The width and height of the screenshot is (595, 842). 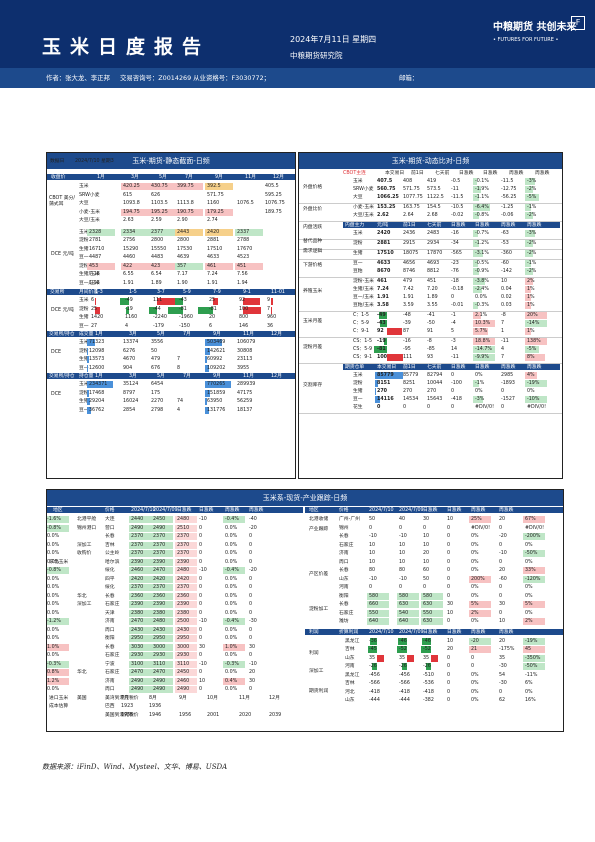 I want to click on row-name: 周口, so click(x=110, y=630).